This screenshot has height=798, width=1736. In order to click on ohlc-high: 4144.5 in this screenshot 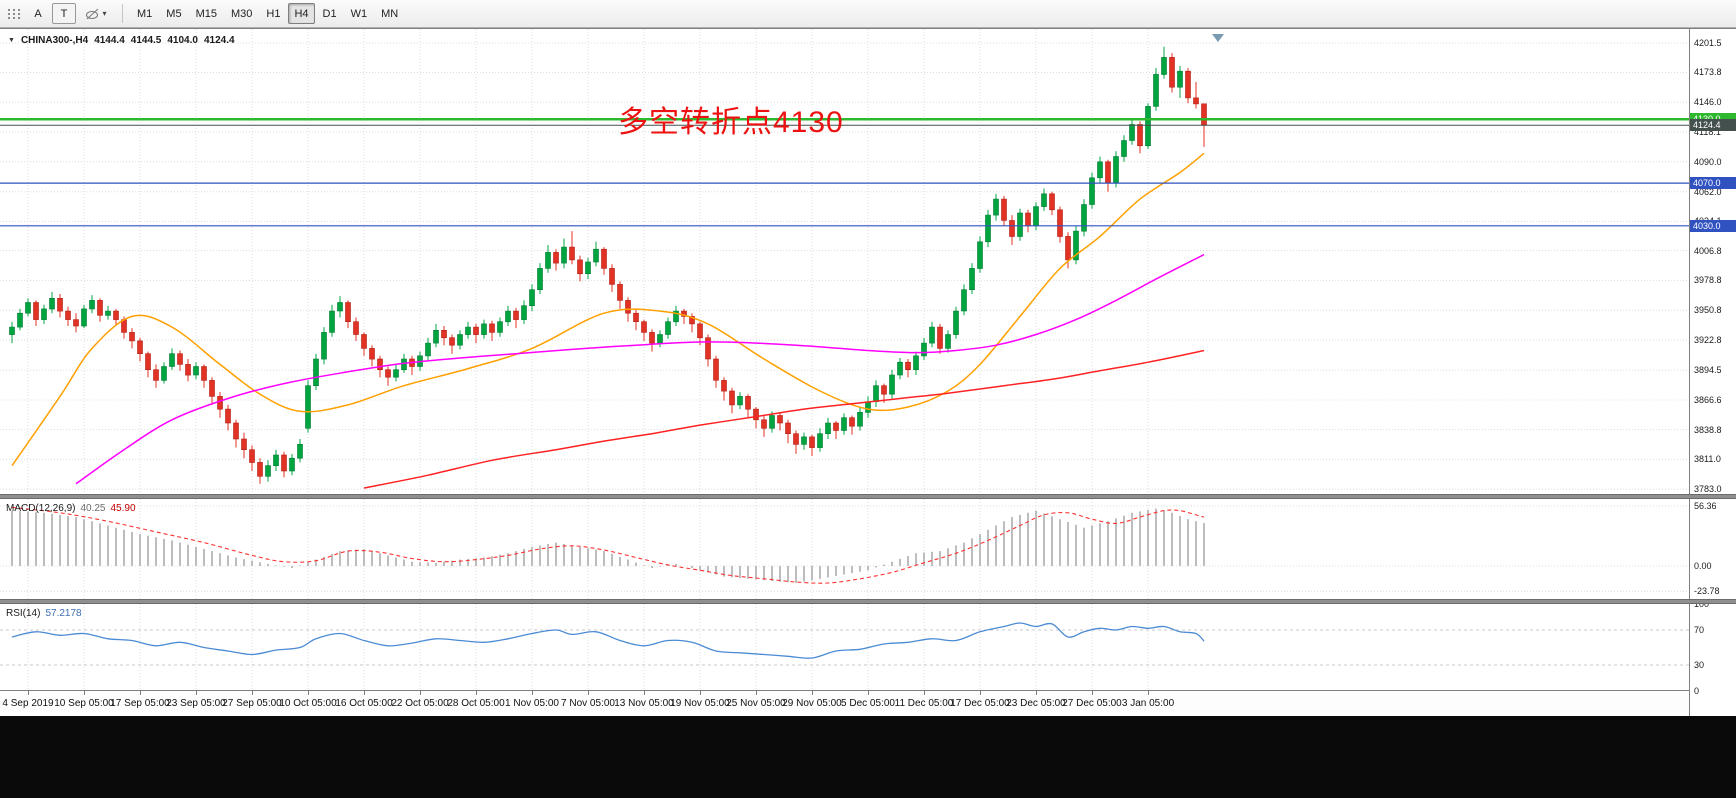, I will do `click(146, 40)`.